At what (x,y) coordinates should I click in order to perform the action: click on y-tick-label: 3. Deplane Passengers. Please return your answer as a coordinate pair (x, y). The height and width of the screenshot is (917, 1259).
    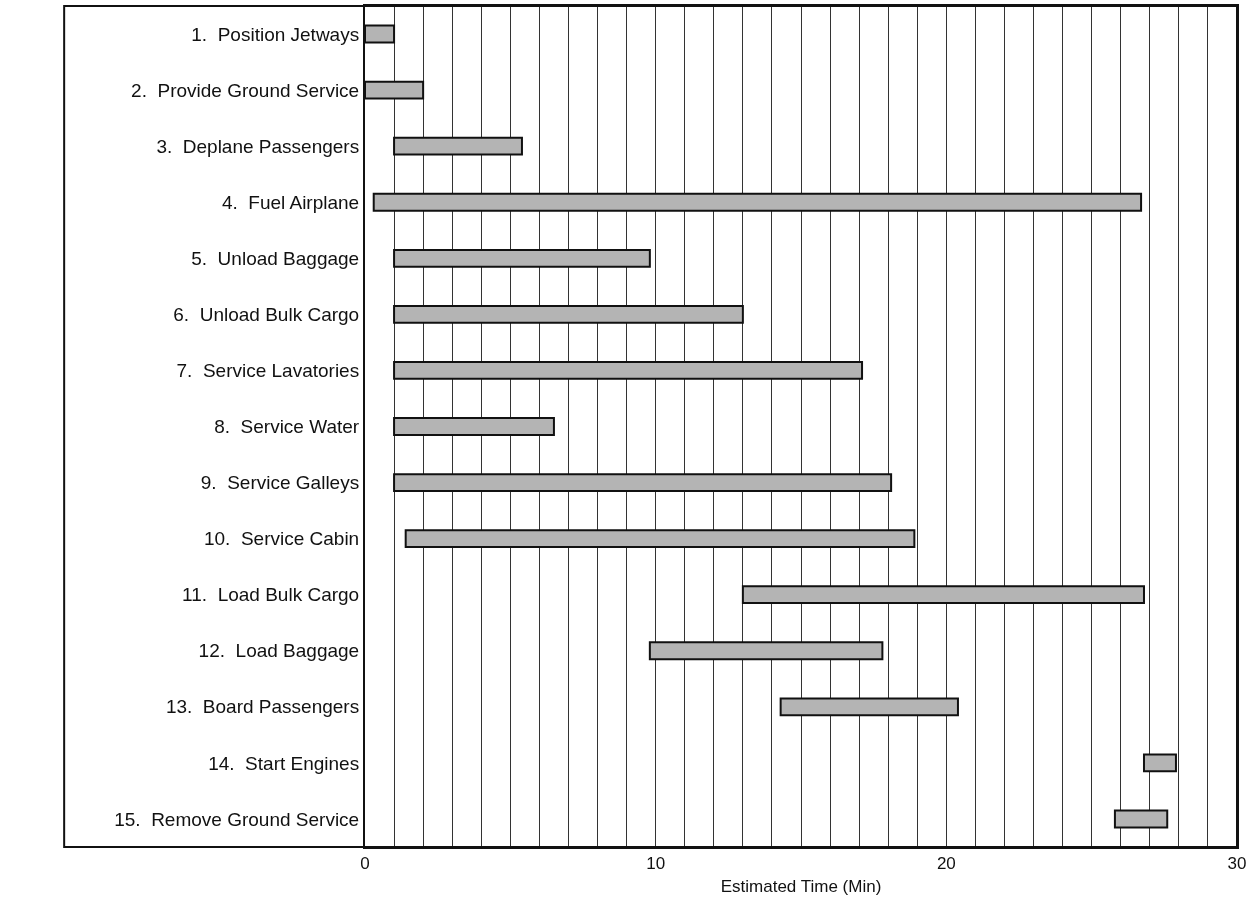
    Looking at the image, I should click on (258, 146).